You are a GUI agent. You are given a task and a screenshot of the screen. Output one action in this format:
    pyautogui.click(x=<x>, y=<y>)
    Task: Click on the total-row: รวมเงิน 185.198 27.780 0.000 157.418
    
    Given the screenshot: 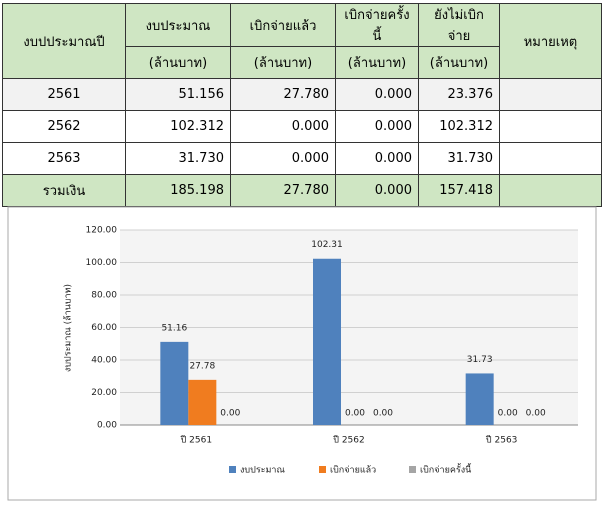 What is the action you would take?
    pyautogui.click(x=302, y=190)
    